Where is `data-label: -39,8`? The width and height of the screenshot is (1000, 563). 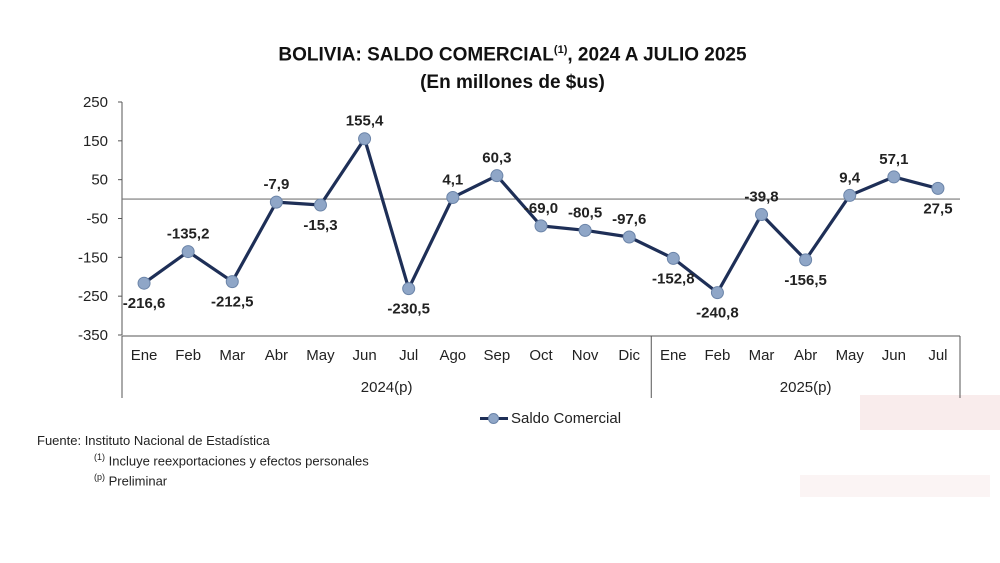 data-label: -39,8 is located at coordinates (761, 197).